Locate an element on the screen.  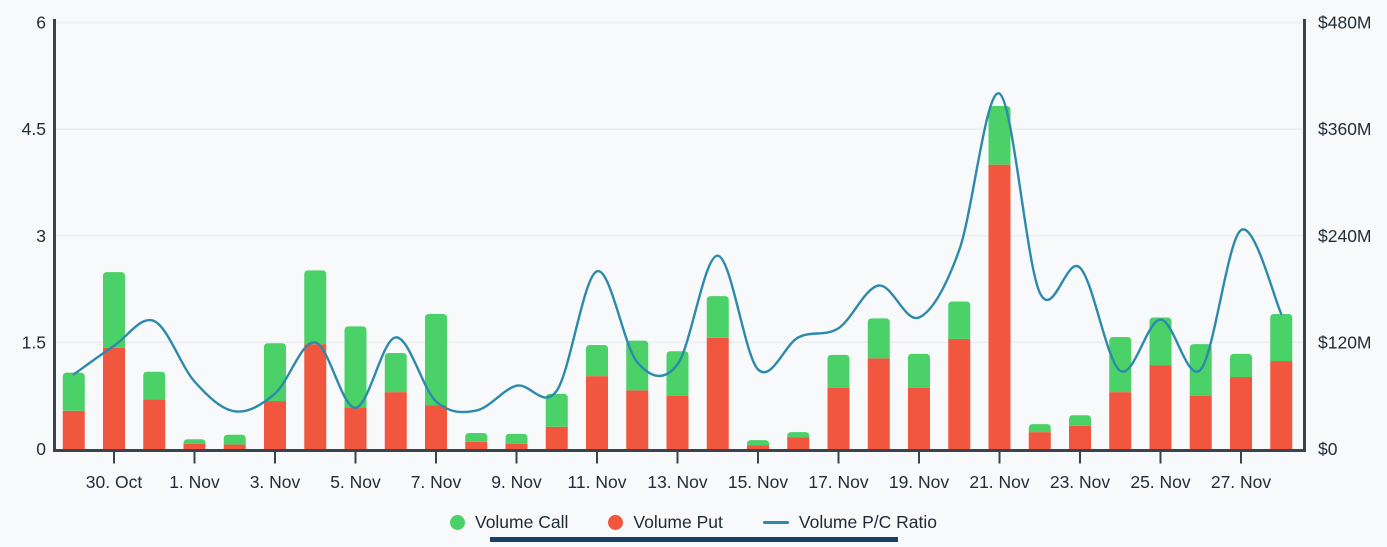
y-axis-left-tick-label: 6 is located at coordinates (41, 23).